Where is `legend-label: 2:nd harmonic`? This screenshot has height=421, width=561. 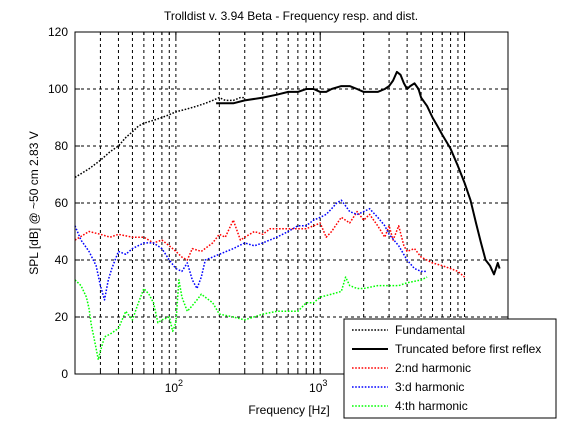
legend-label: 2:nd harmonic is located at coordinates (433, 368).